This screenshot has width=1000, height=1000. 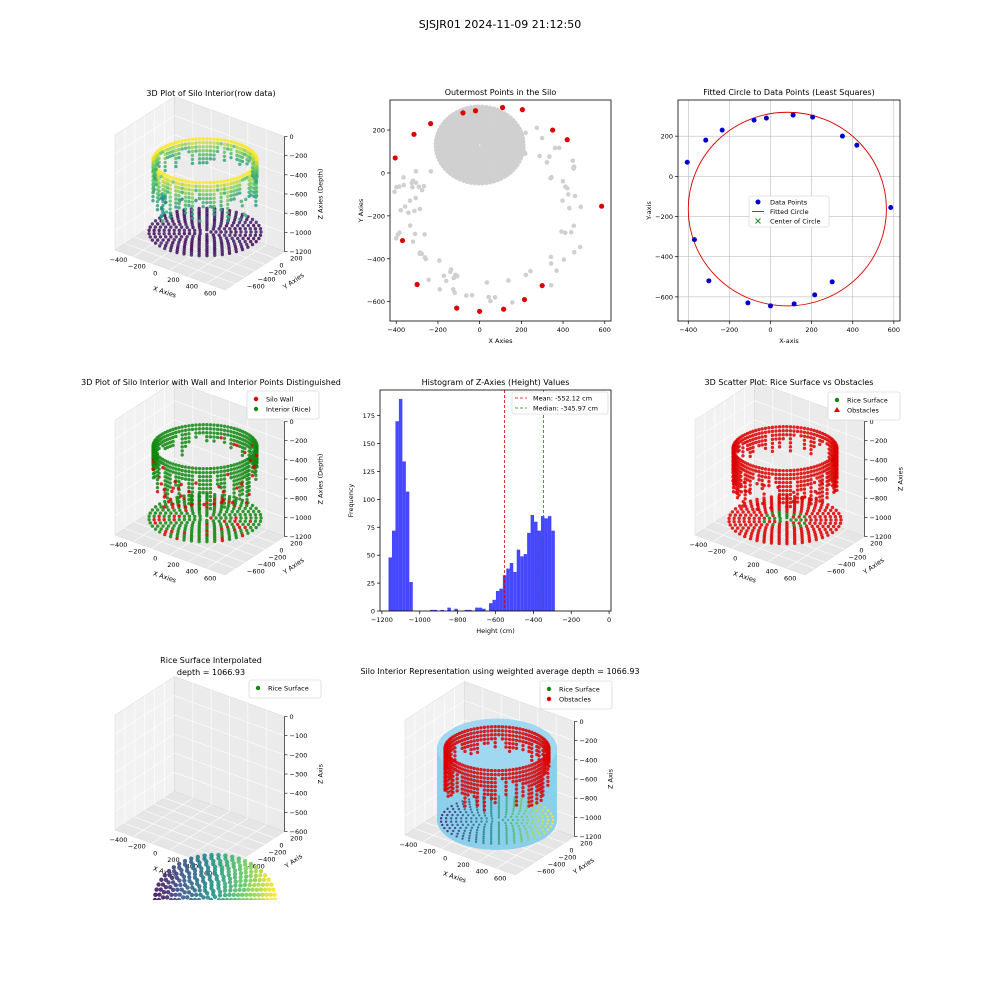 I want to click on data-point, so click(x=793, y=115).